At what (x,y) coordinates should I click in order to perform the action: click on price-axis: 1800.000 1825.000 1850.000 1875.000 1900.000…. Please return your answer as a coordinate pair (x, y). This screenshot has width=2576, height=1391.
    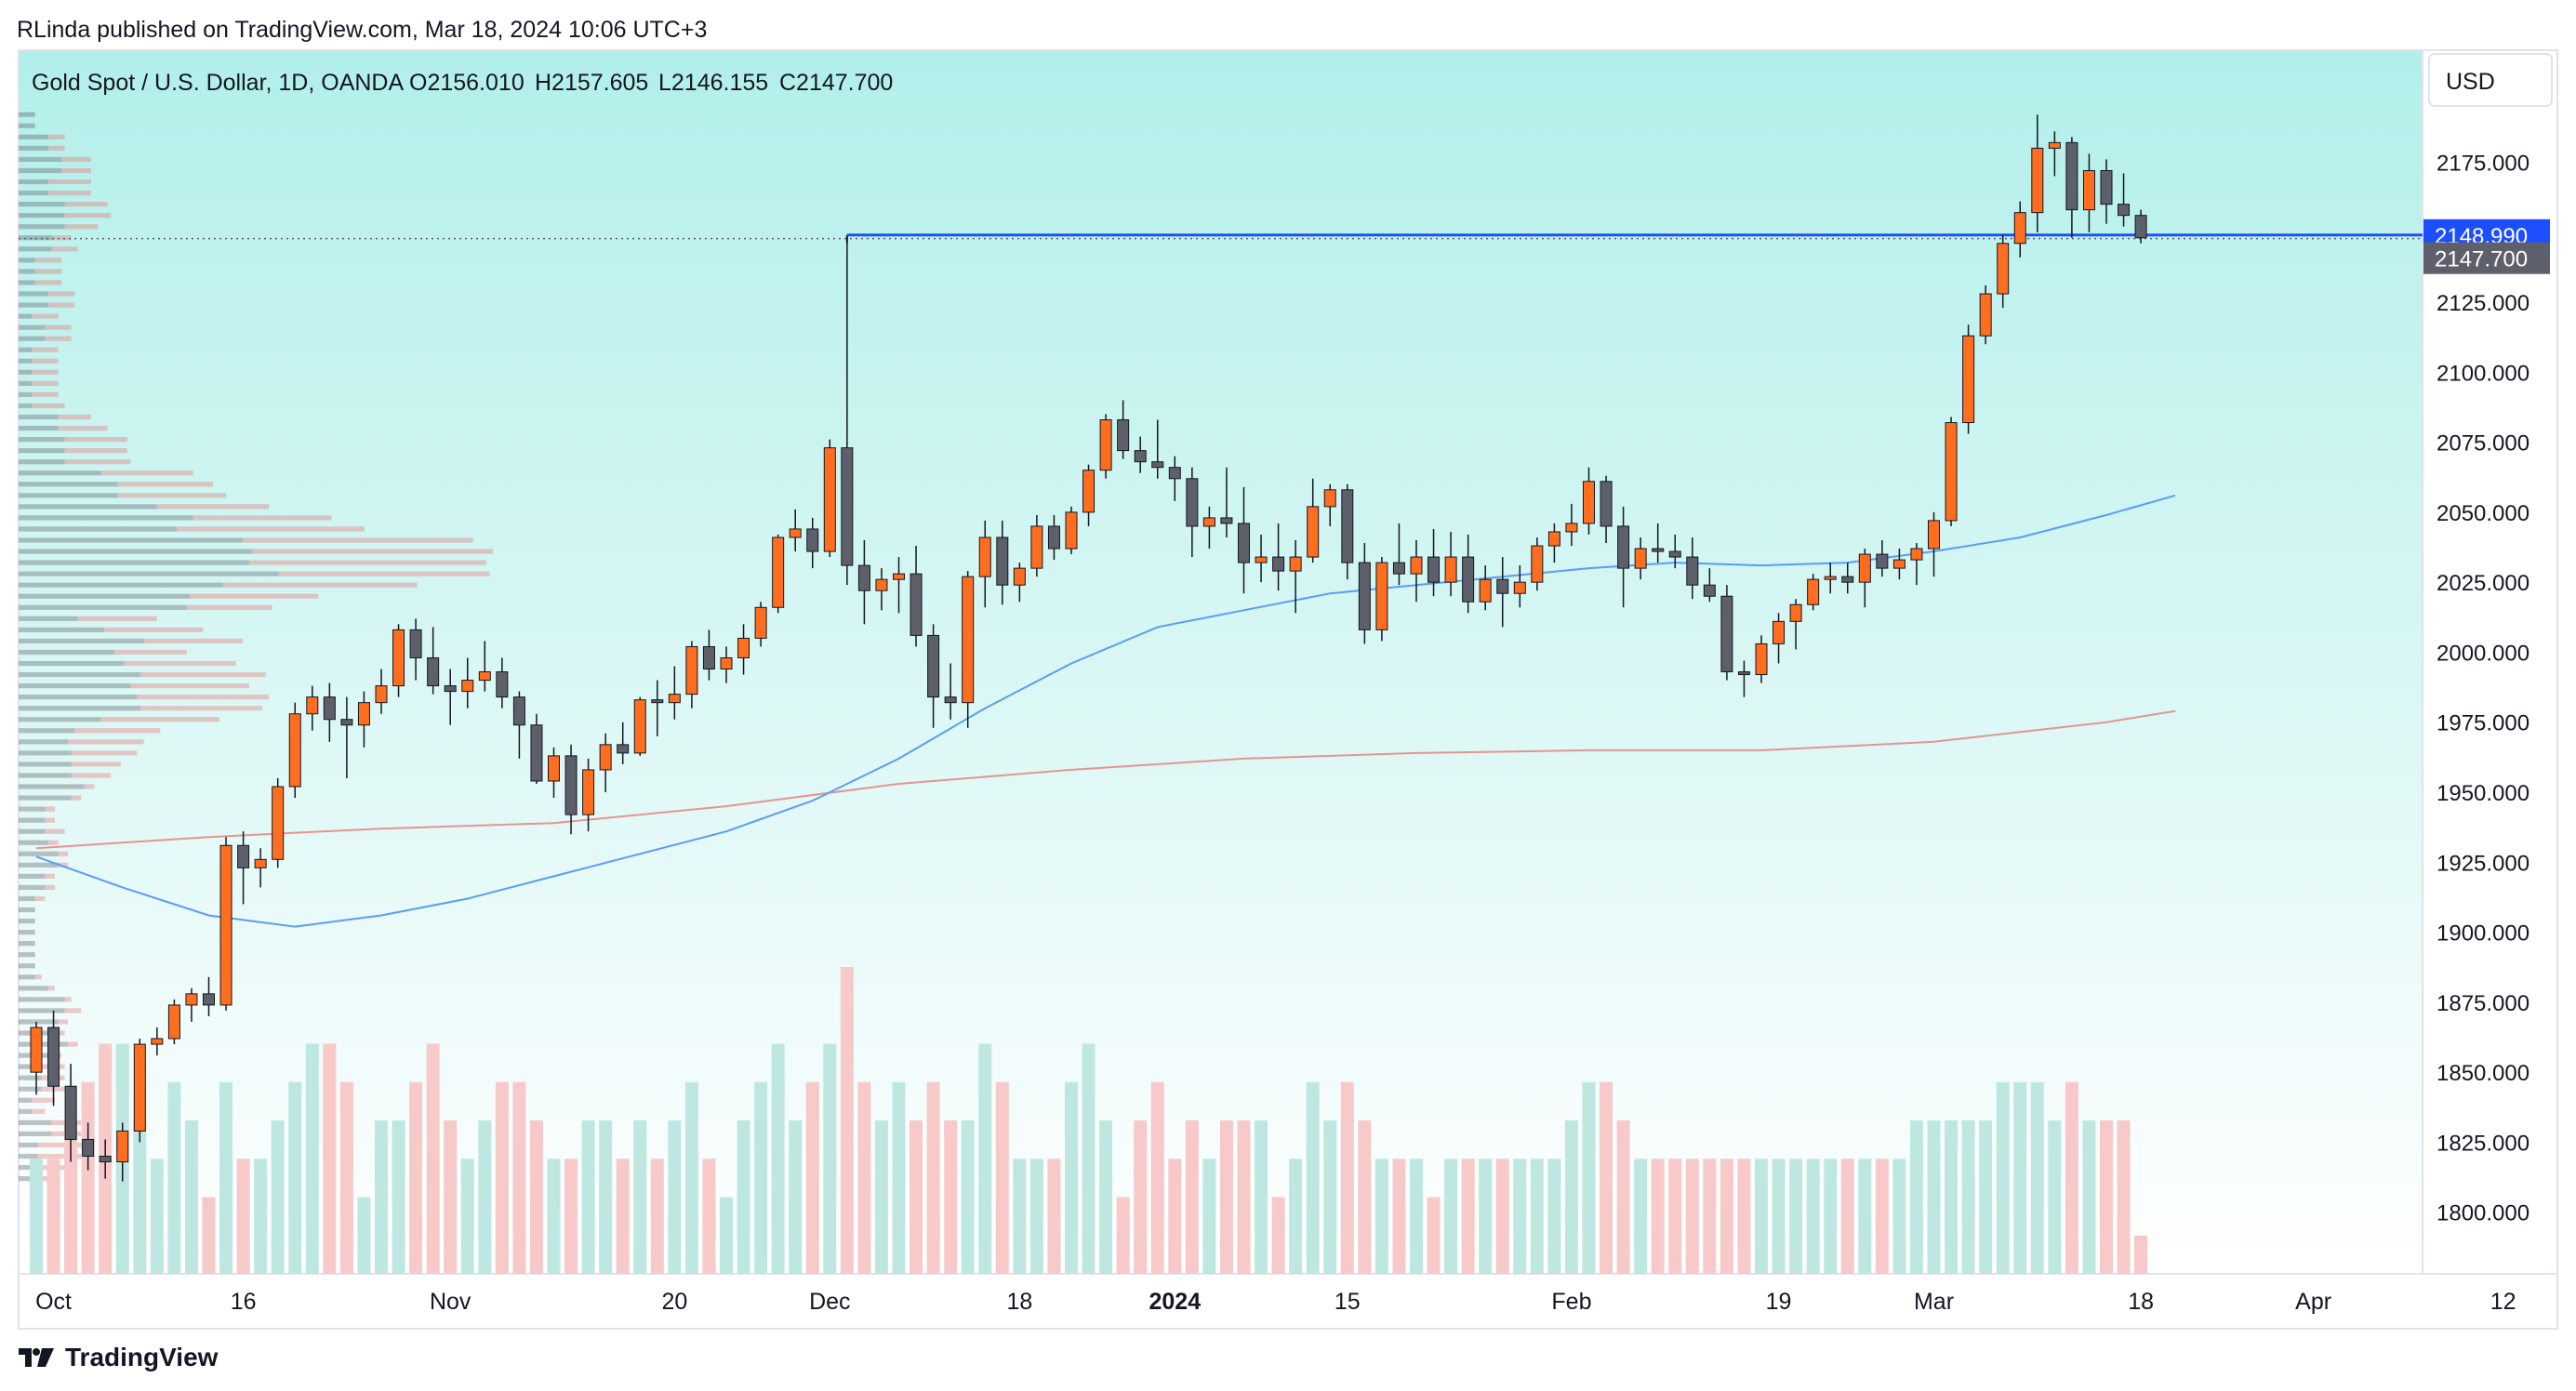
    Looking at the image, I should click on (2486, 653).